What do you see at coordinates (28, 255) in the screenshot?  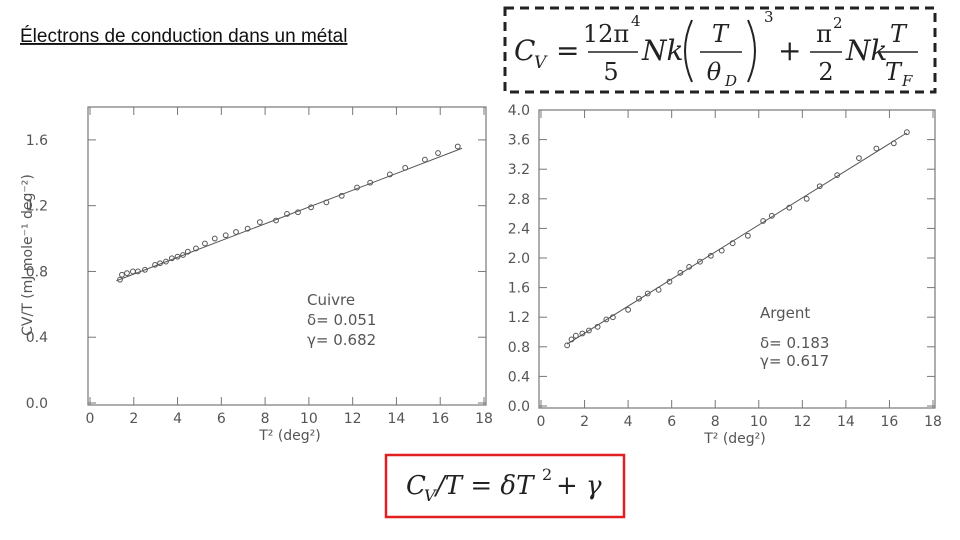 I see `y-axis-label: CV/T (mJ mole⁻¹ deg⁻²)` at bounding box center [28, 255].